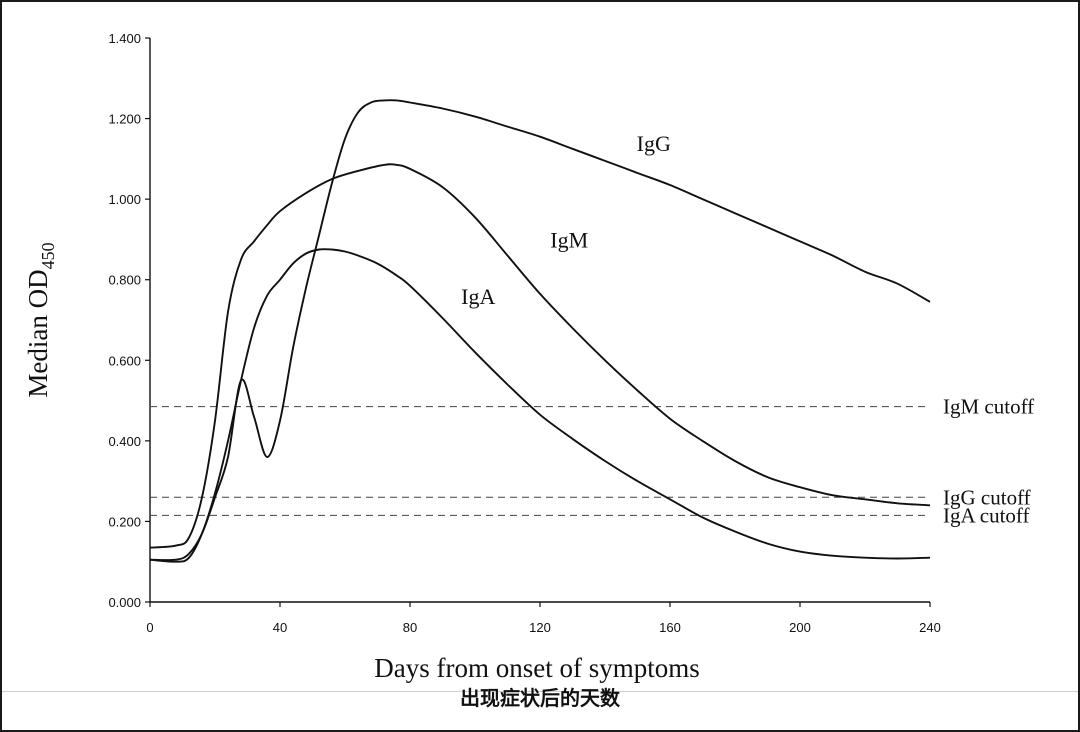  What do you see at coordinates (540, 691) in the screenshot?
I see `bottom-divider` at bounding box center [540, 691].